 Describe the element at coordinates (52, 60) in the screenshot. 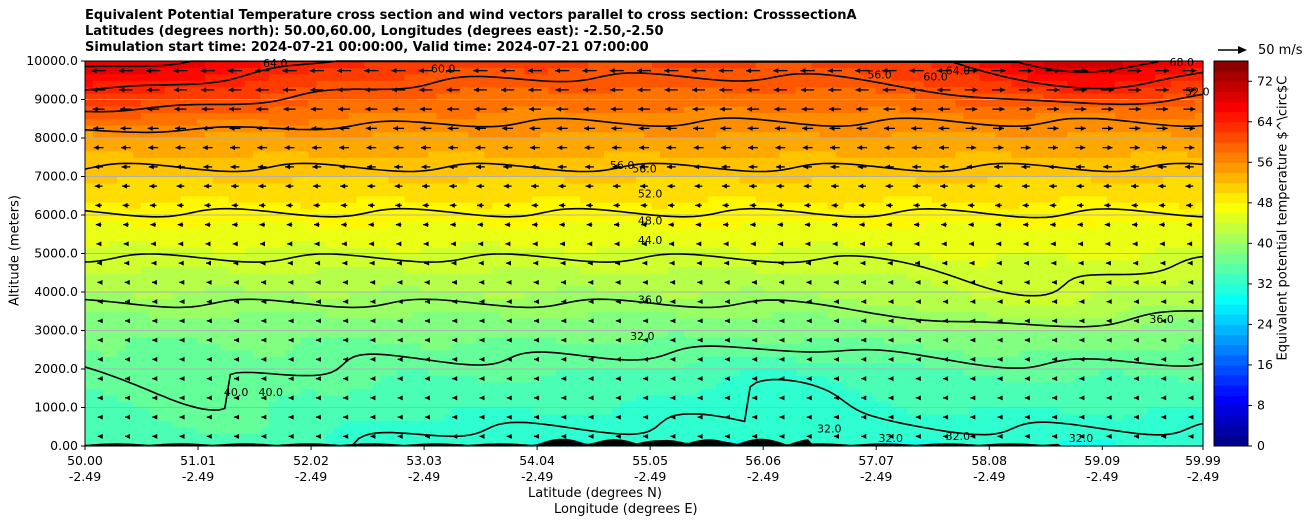

I see `y-tick-label: 10000.0` at that location.